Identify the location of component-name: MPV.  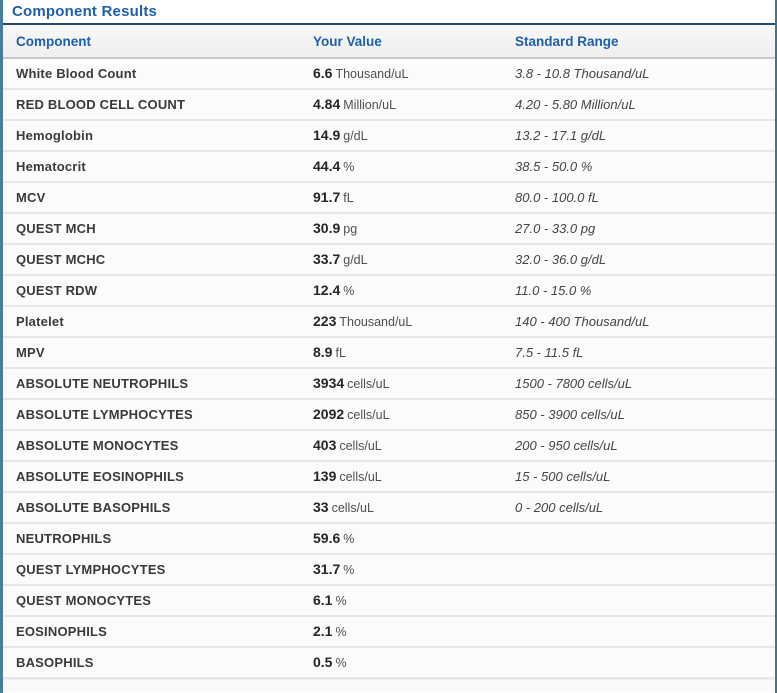
(30, 352).